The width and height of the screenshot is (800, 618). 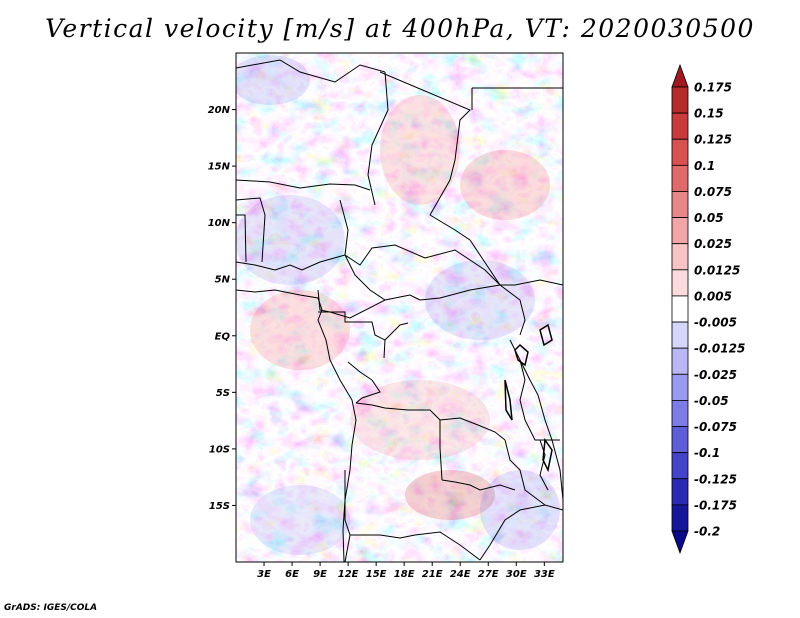 What do you see at coordinates (680, 542) in the screenshot?
I see `colorbar-bottom-arrow` at bounding box center [680, 542].